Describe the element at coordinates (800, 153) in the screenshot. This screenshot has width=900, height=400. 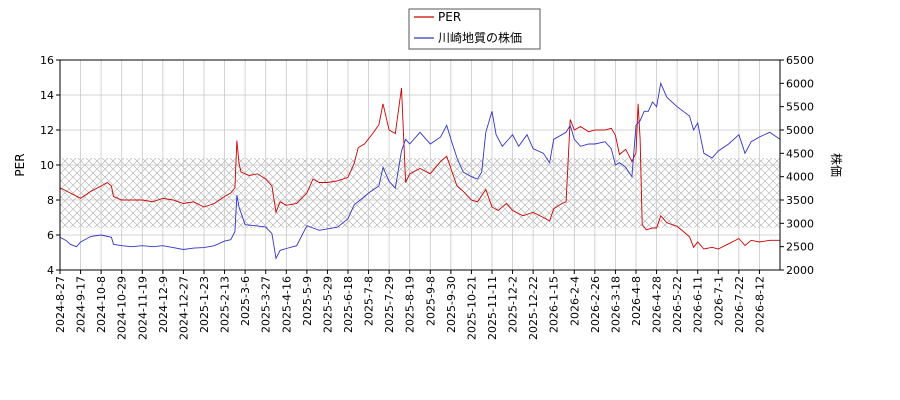
I see `y2-tick-label: 4500` at that location.